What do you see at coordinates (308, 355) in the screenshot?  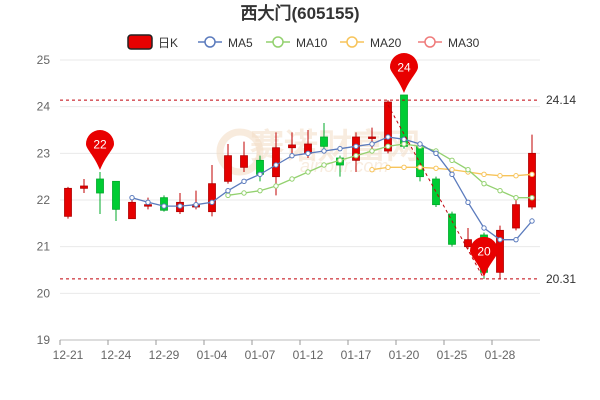 I see `x-tick-label-5: 01-12` at bounding box center [308, 355].